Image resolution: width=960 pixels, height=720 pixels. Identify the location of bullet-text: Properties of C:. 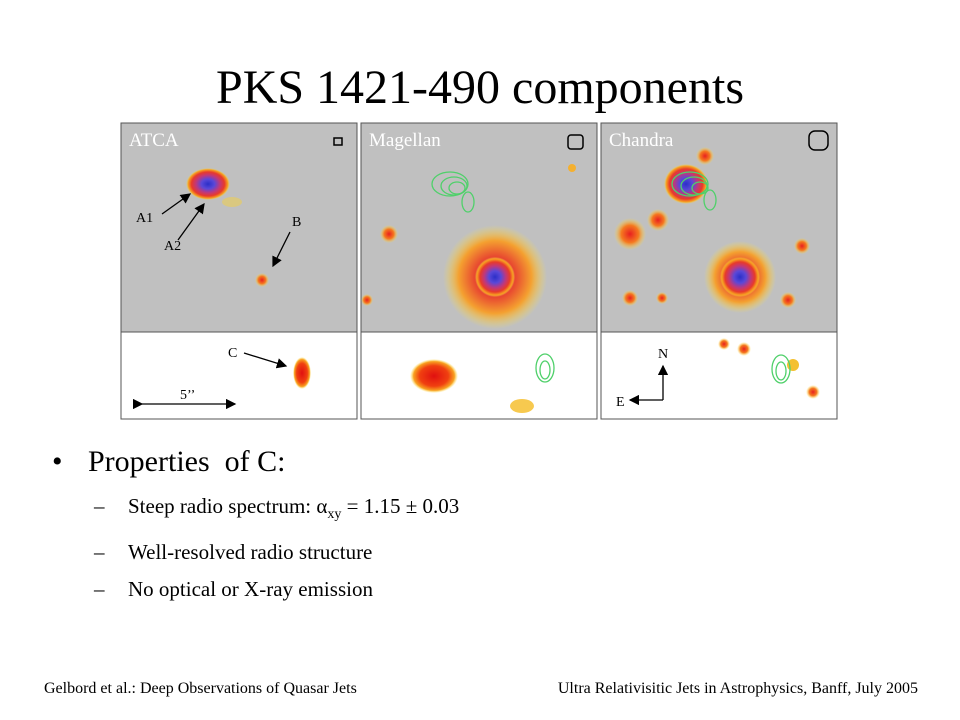
(187, 461).